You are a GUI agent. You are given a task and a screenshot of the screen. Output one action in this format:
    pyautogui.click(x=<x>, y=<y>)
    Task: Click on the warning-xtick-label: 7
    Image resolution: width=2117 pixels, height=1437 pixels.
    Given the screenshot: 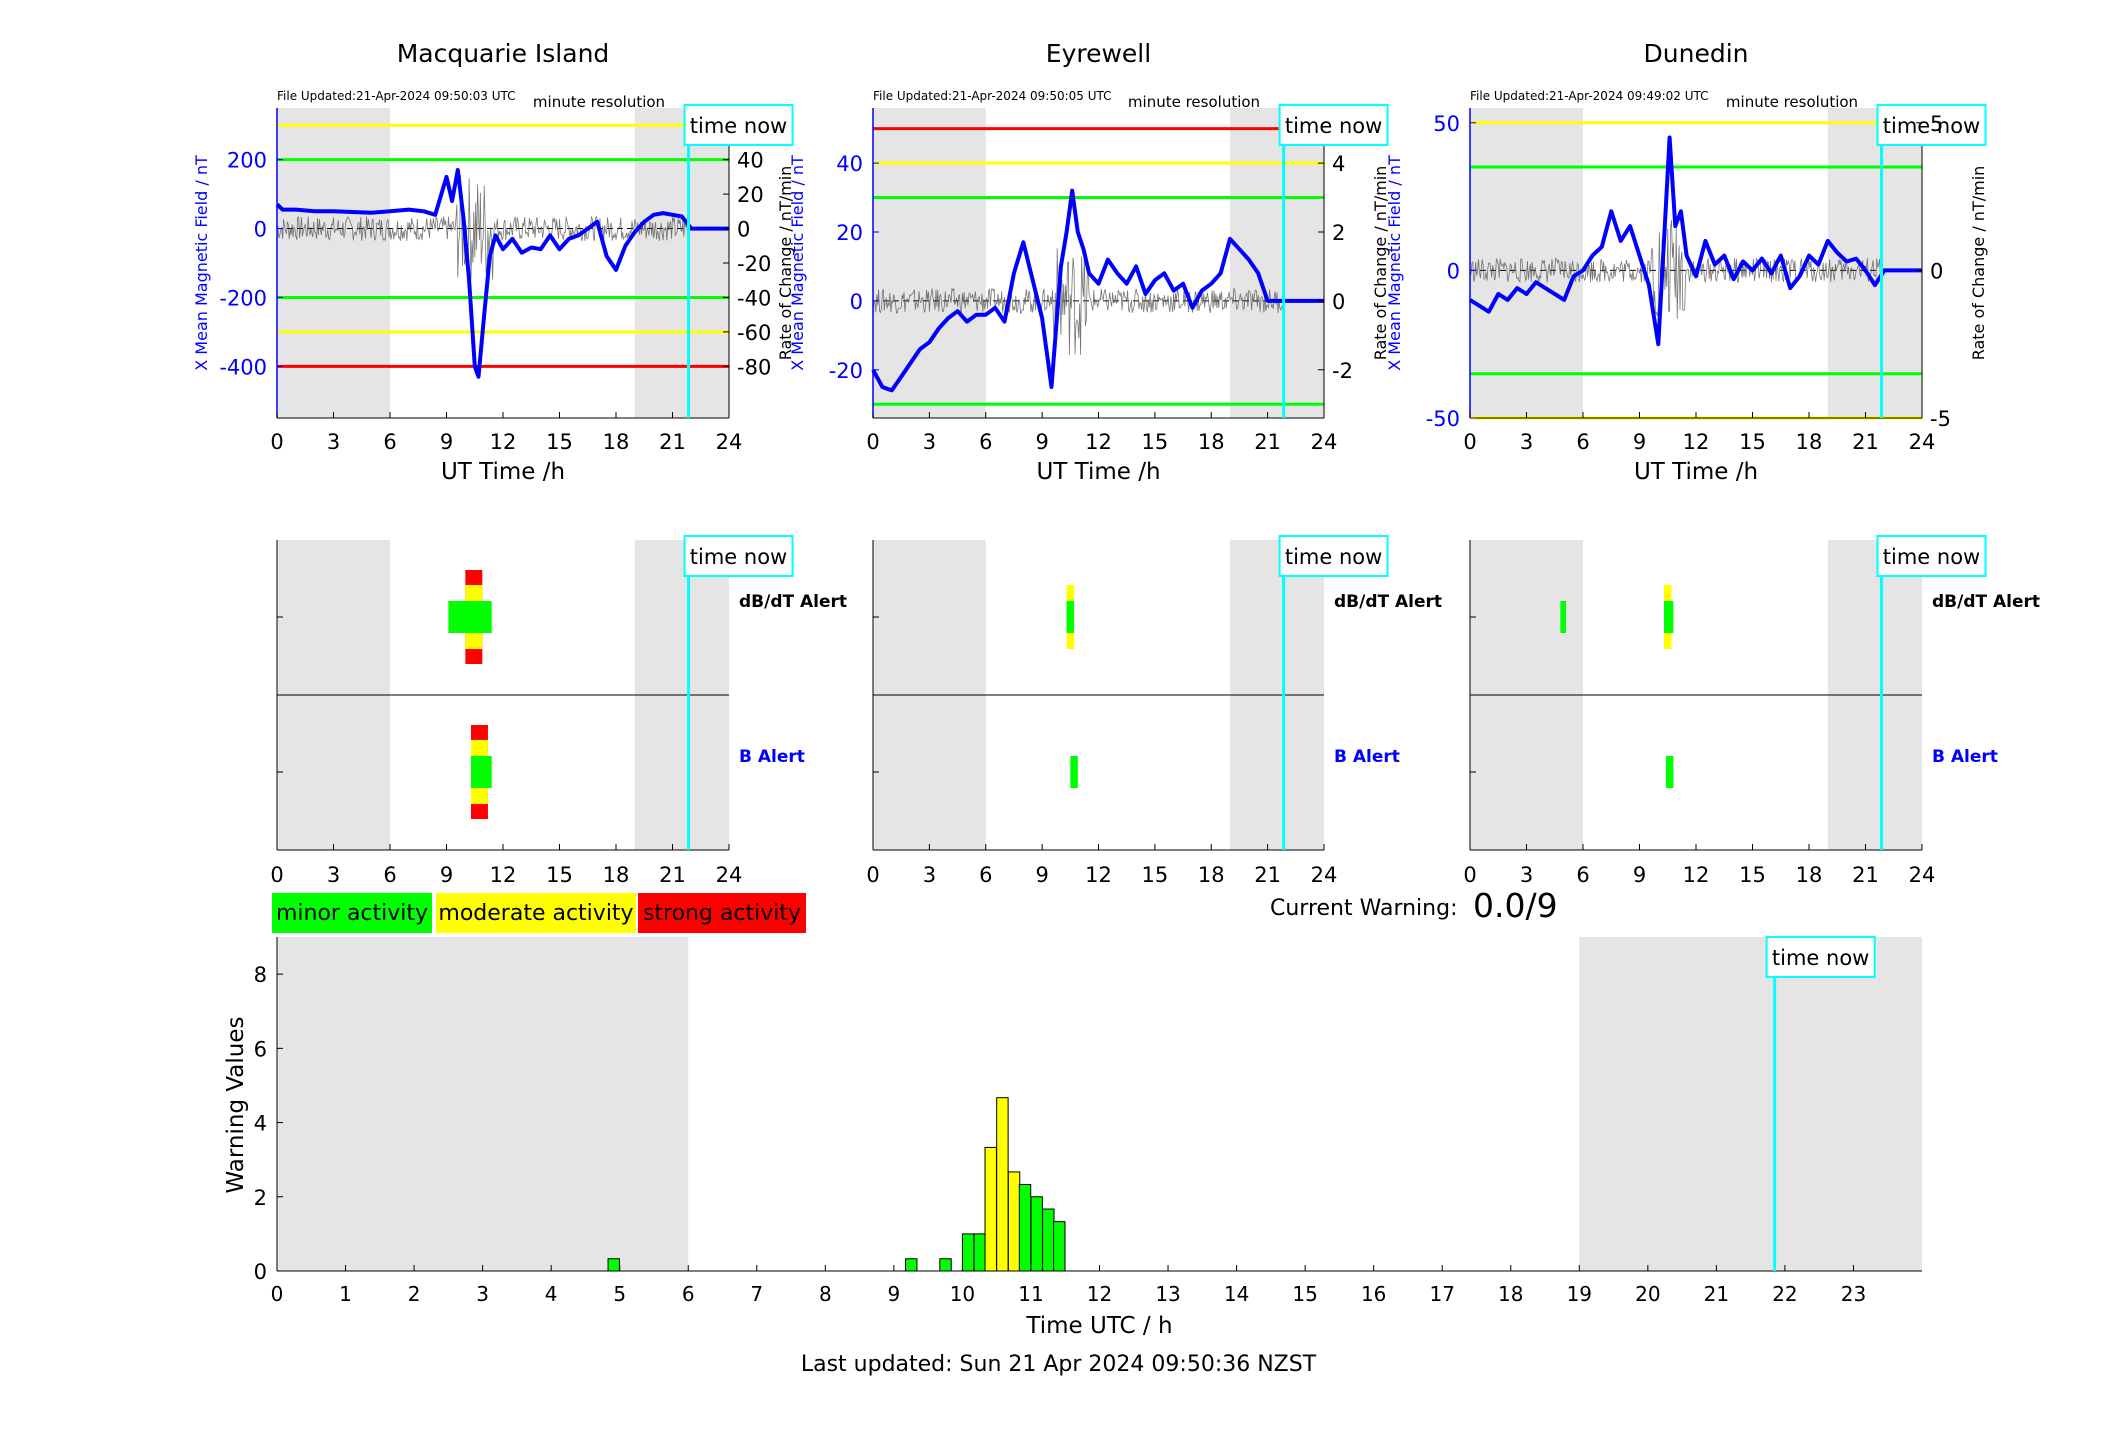 What is the action you would take?
    pyautogui.click(x=756, y=1294)
    